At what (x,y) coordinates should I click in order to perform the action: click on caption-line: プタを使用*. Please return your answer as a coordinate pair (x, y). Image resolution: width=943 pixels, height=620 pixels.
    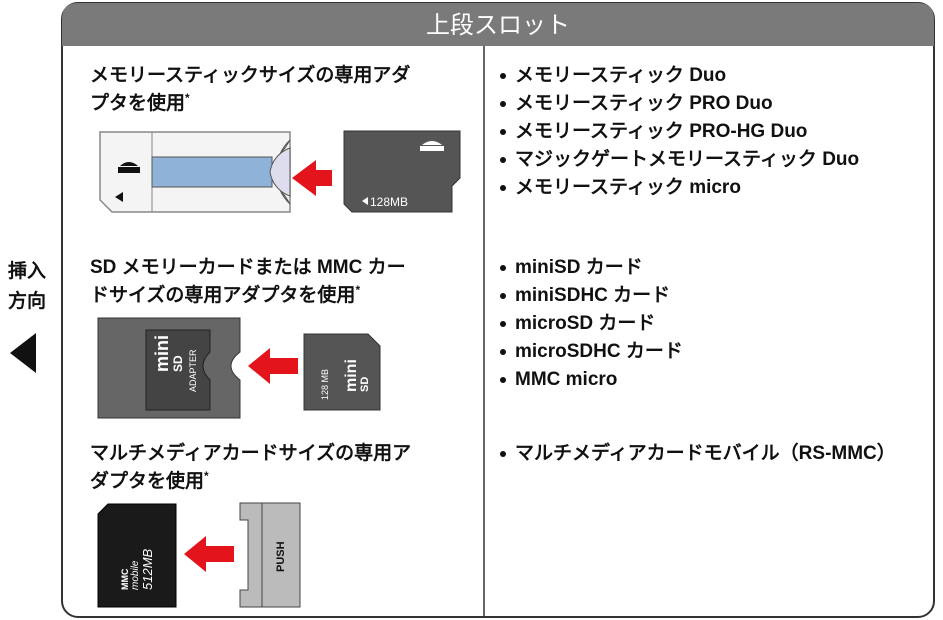
    Looking at the image, I should click on (140, 104).